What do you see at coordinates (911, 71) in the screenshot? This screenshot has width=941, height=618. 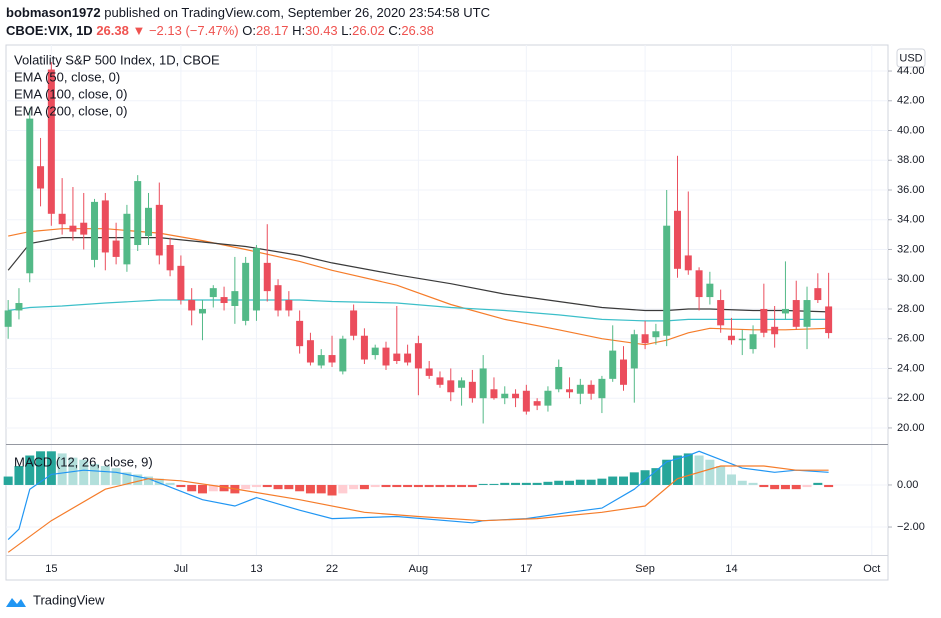 I see `y-tick-label: 44.00` at bounding box center [911, 71].